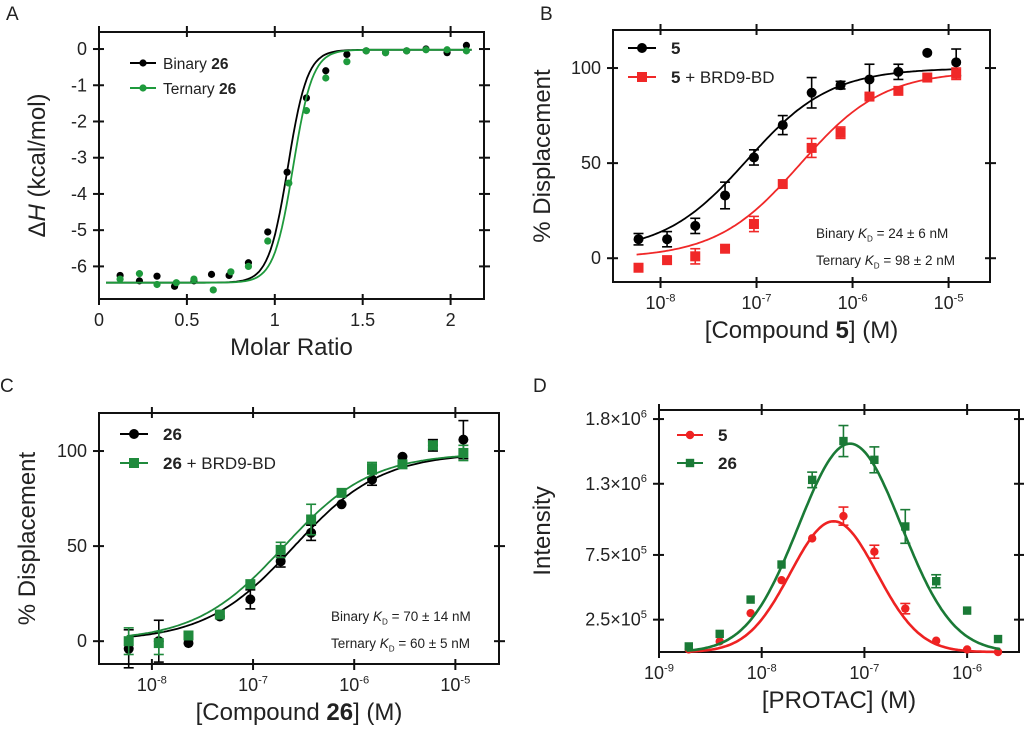 This screenshot has height=730, width=1024. Describe the element at coordinates (79, 85) in the screenshot. I see `y-tick-label: -1` at that location.